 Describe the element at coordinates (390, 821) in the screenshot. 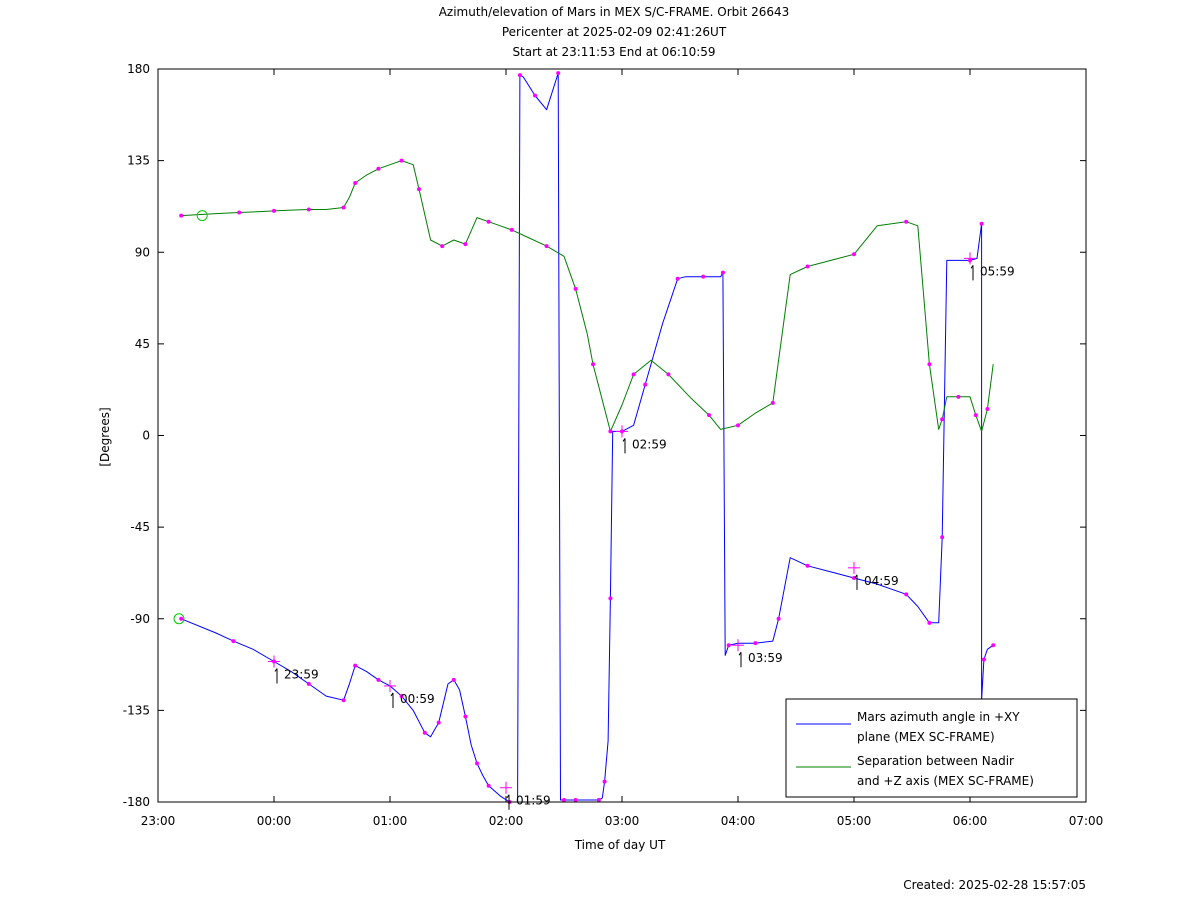

I see `x-tick-label-2: 01:00` at that location.